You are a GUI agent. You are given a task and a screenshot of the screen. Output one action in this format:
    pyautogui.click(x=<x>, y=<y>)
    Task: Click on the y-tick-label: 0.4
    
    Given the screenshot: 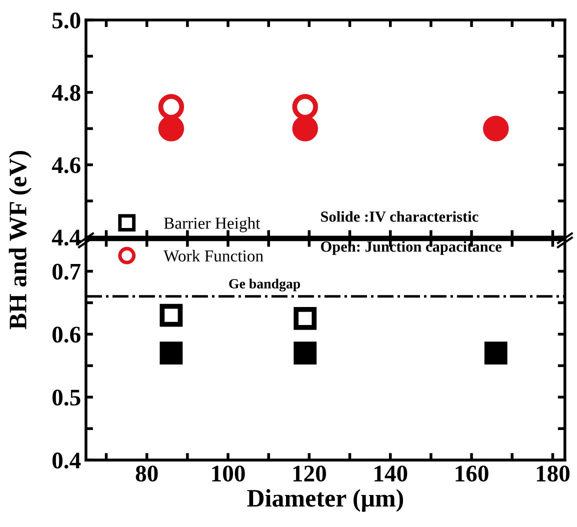 What is the action you would take?
    pyautogui.click(x=66, y=460)
    